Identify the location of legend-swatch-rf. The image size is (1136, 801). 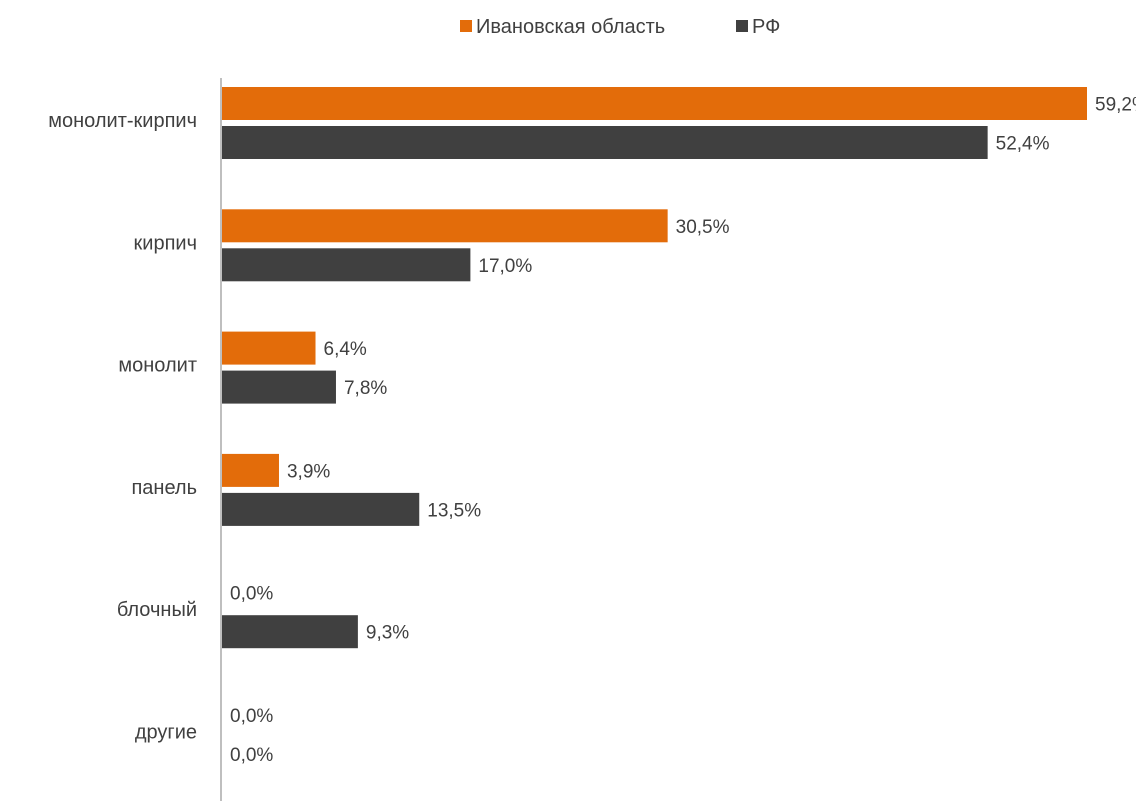
(742, 26).